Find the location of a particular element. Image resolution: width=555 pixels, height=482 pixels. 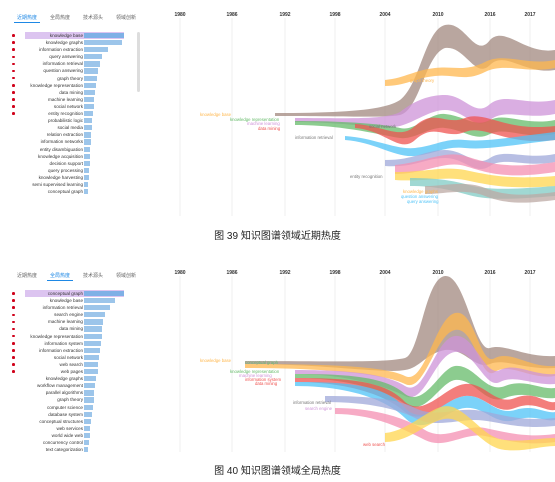

list-item-label: question answering is located at coordinates (63, 71).